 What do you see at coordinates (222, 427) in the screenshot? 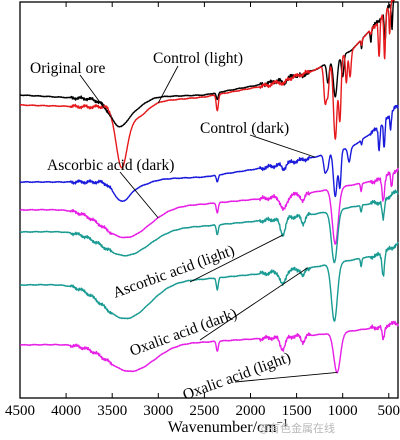
I see `x-axis-label-text: Wavenumber/cm` at bounding box center [222, 427].